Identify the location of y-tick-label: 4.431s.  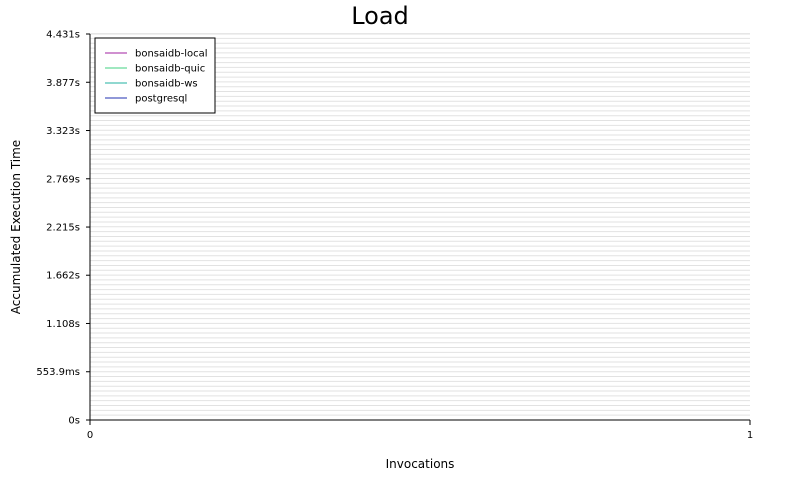
(63, 35).